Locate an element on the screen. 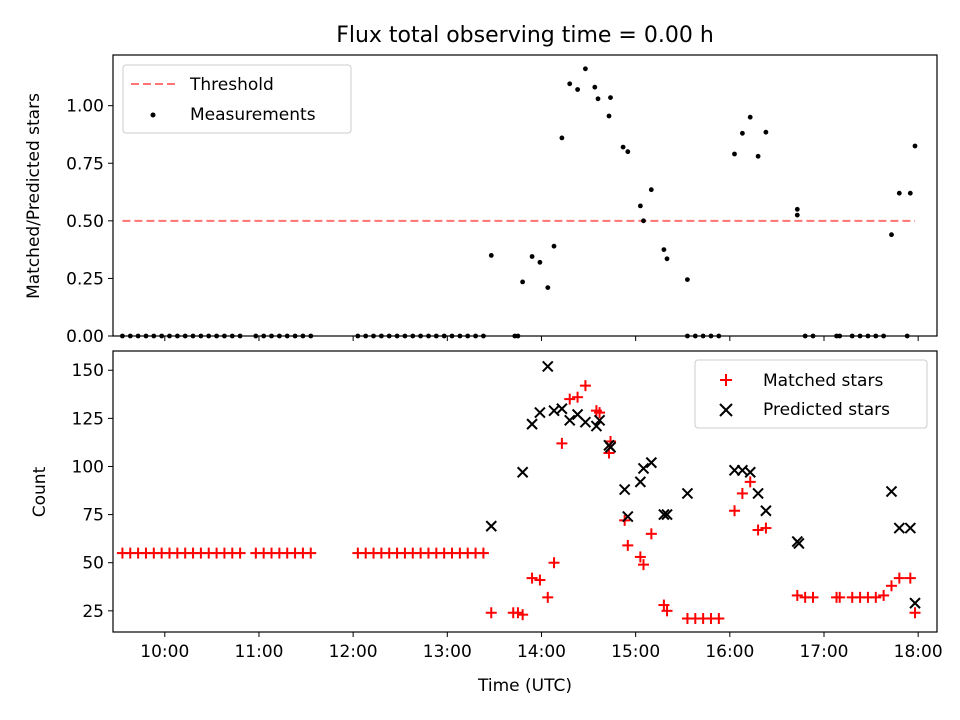 This screenshot has width=960, height=720. top-y-tick-label: 0.75 is located at coordinates (85, 164).